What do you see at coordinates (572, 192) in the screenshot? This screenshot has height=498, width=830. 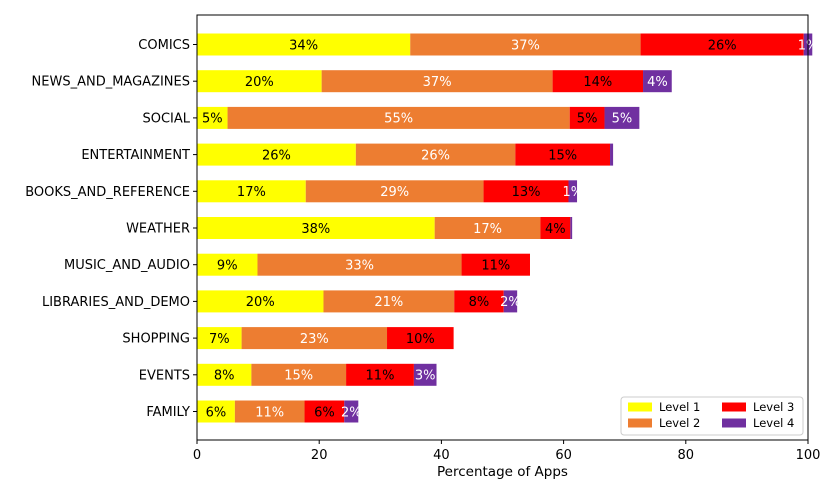 I see `bar-value-label: 1%` at bounding box center [572, 192].